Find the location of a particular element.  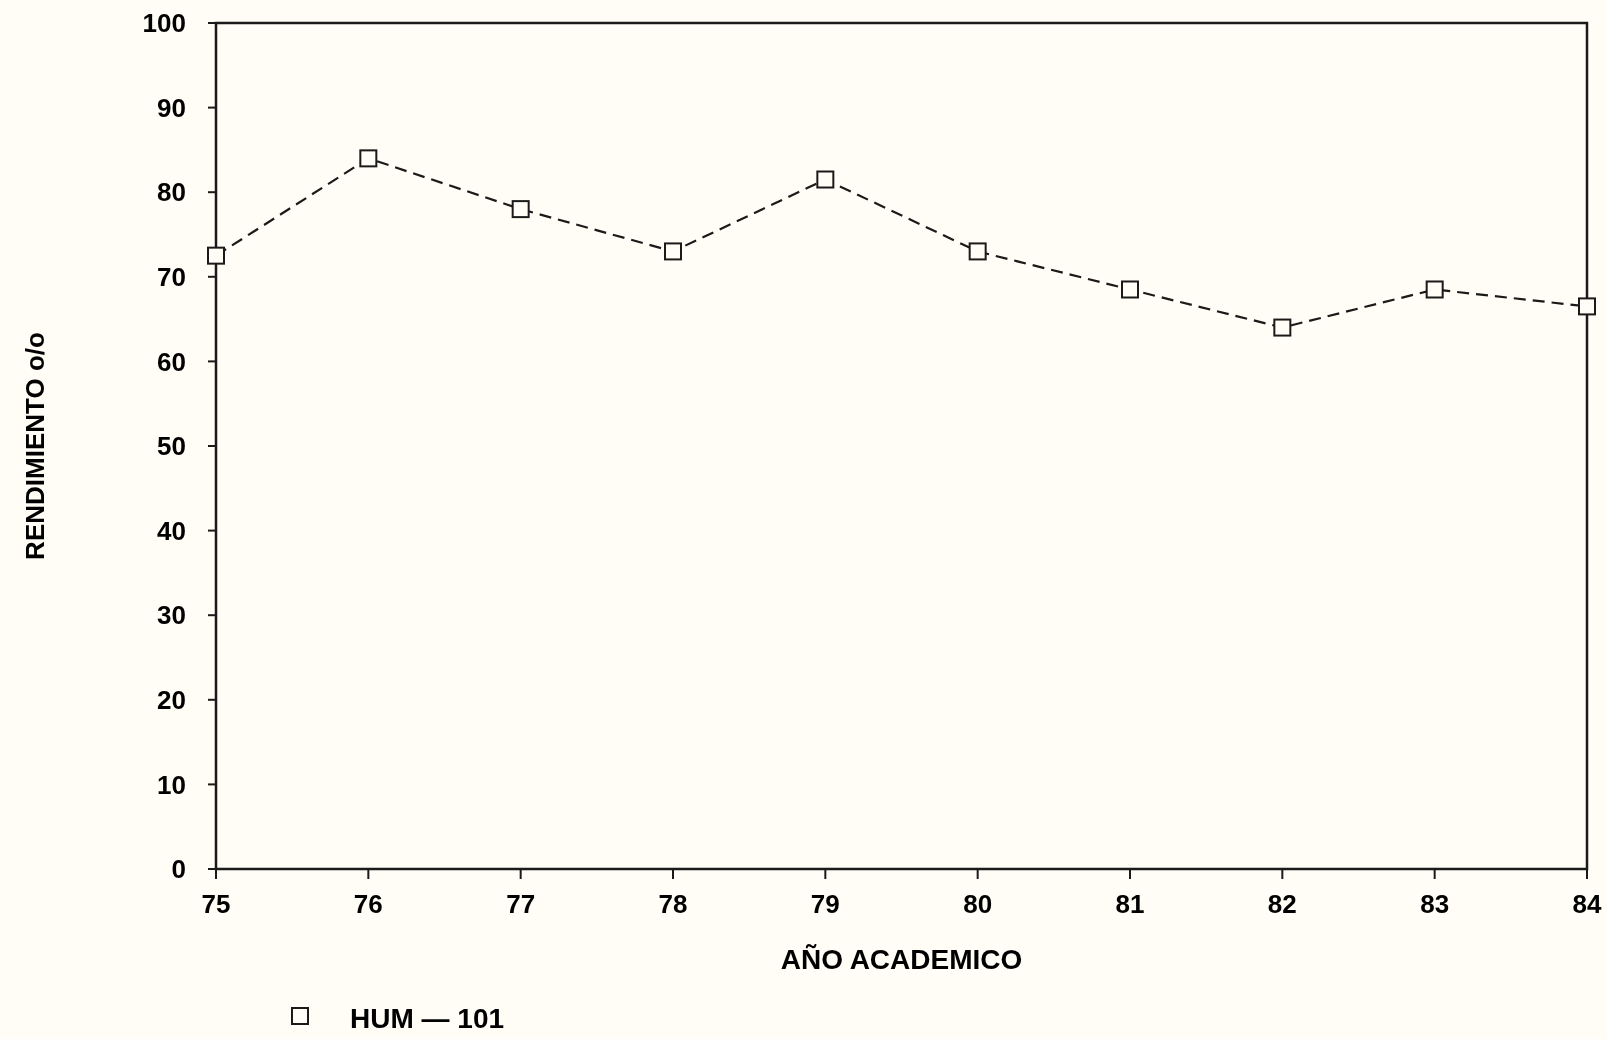

y-axis-title: RENDIMIENTO o/o is located at coordinates (35, 446).